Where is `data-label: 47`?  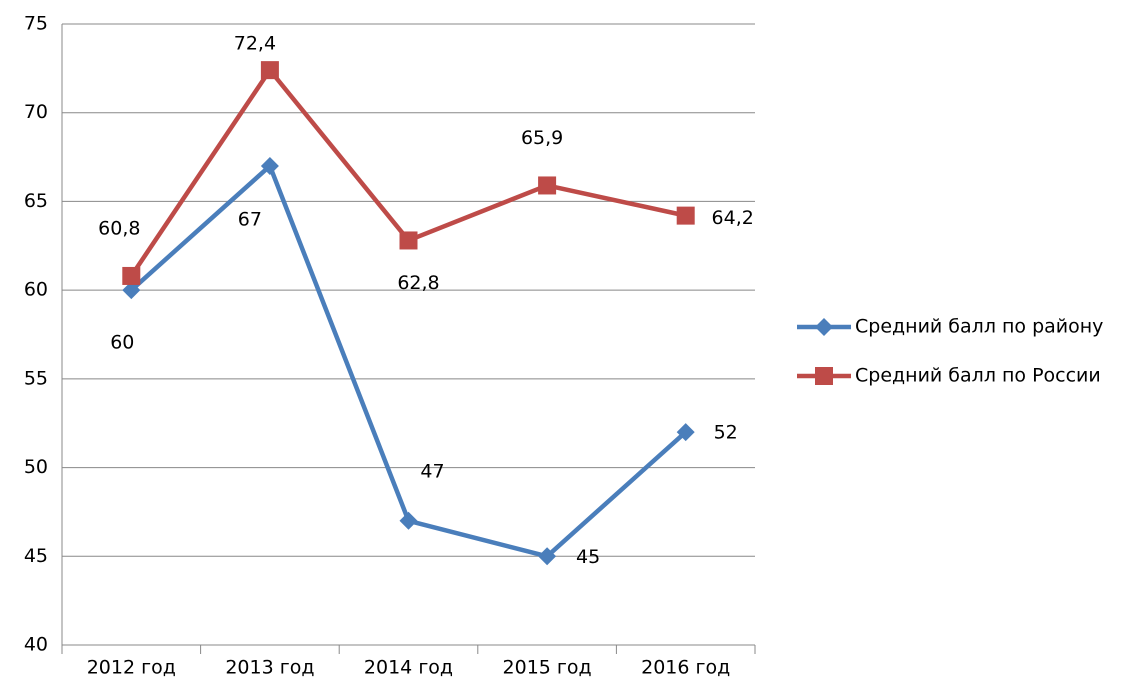 data-label: 47 is located at coordinates (432, 471).